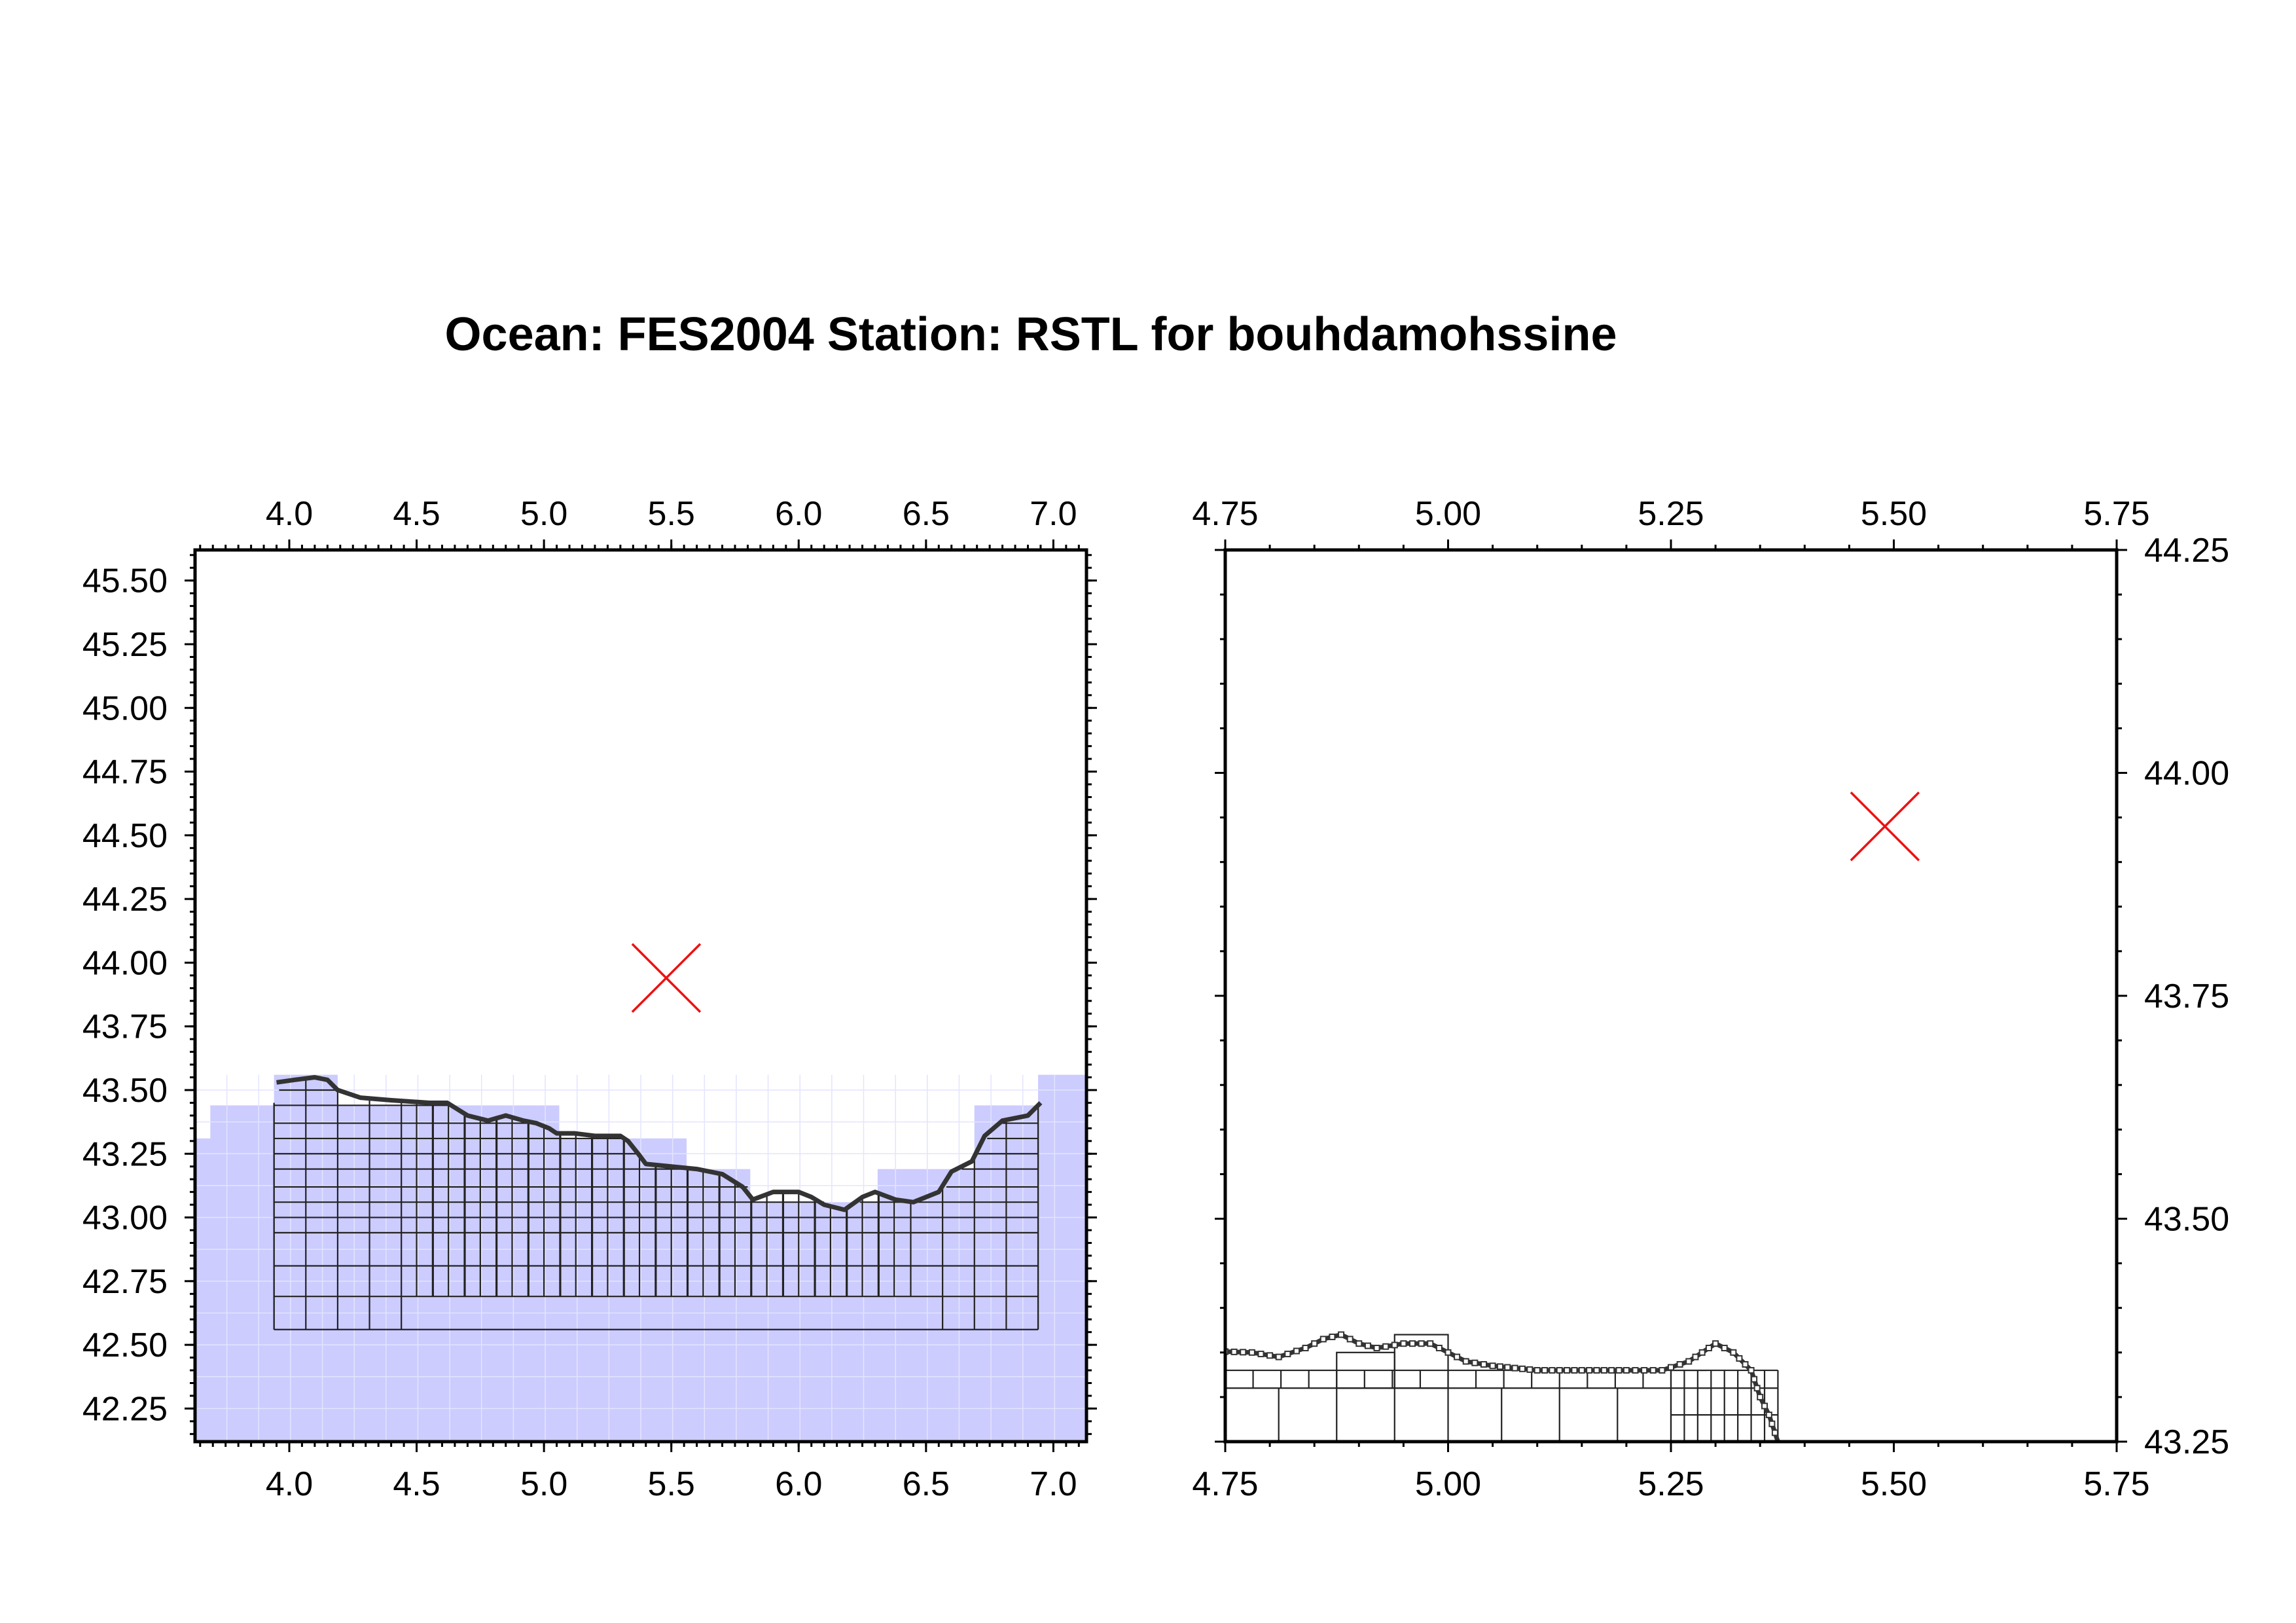  What do you see at coordinates (125, 708) in the screenshot?
I see `y-tick-label: 45.00` at bounding box center [125, 708].